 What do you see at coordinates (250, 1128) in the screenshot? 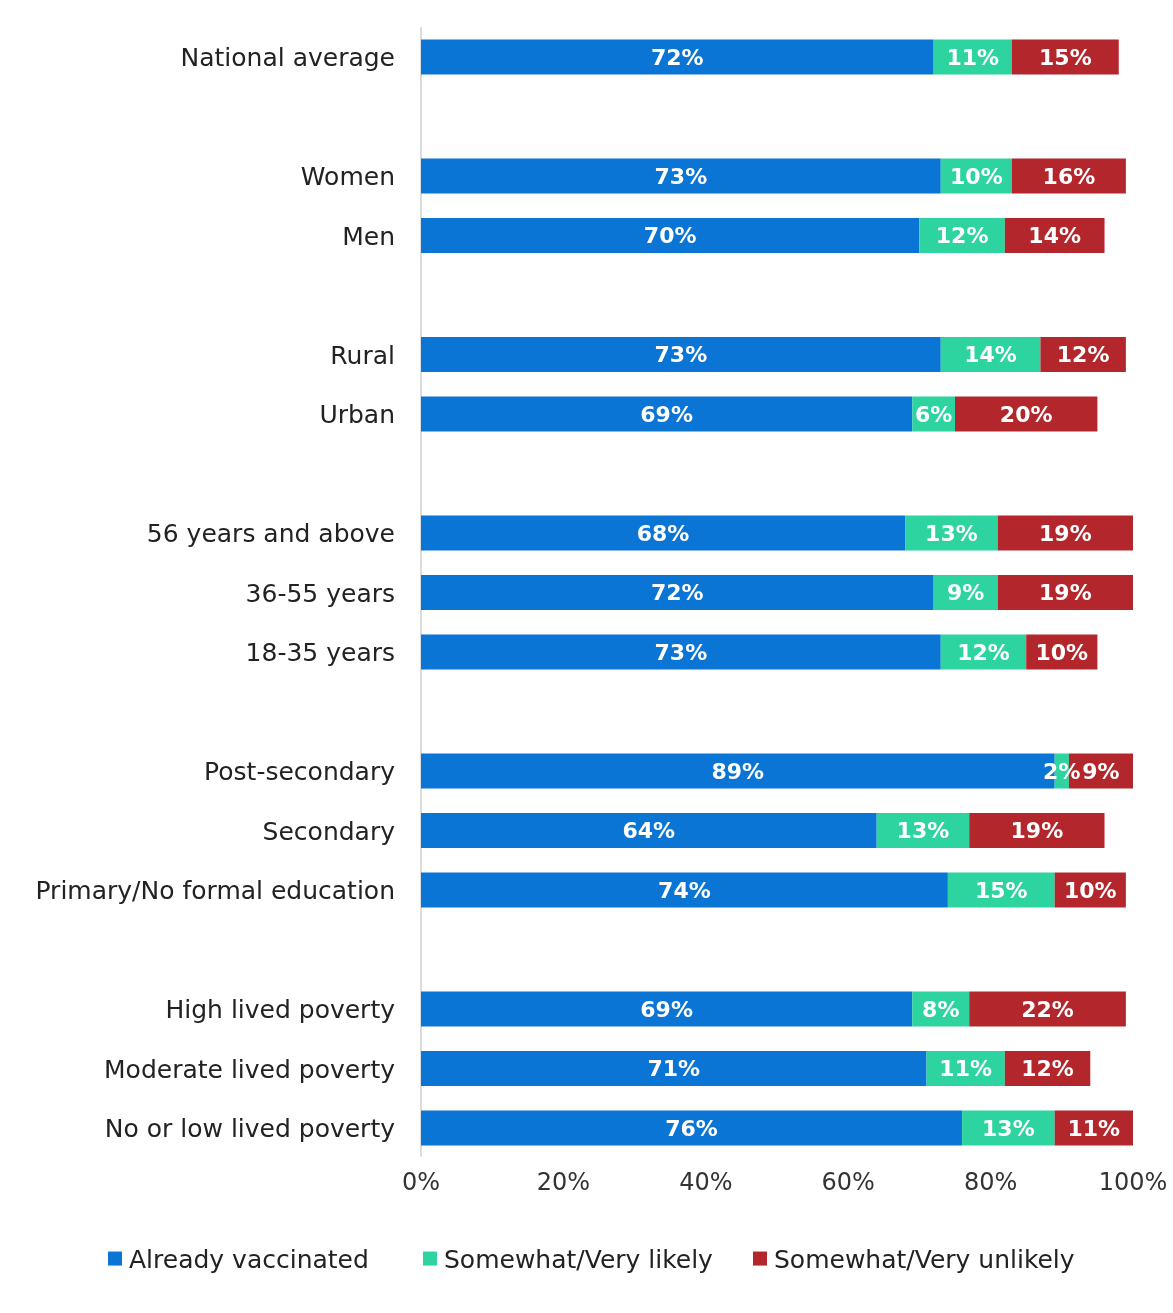
I see `y-tick-label: No or low lived poverty` at bounding box center [250, 1128].